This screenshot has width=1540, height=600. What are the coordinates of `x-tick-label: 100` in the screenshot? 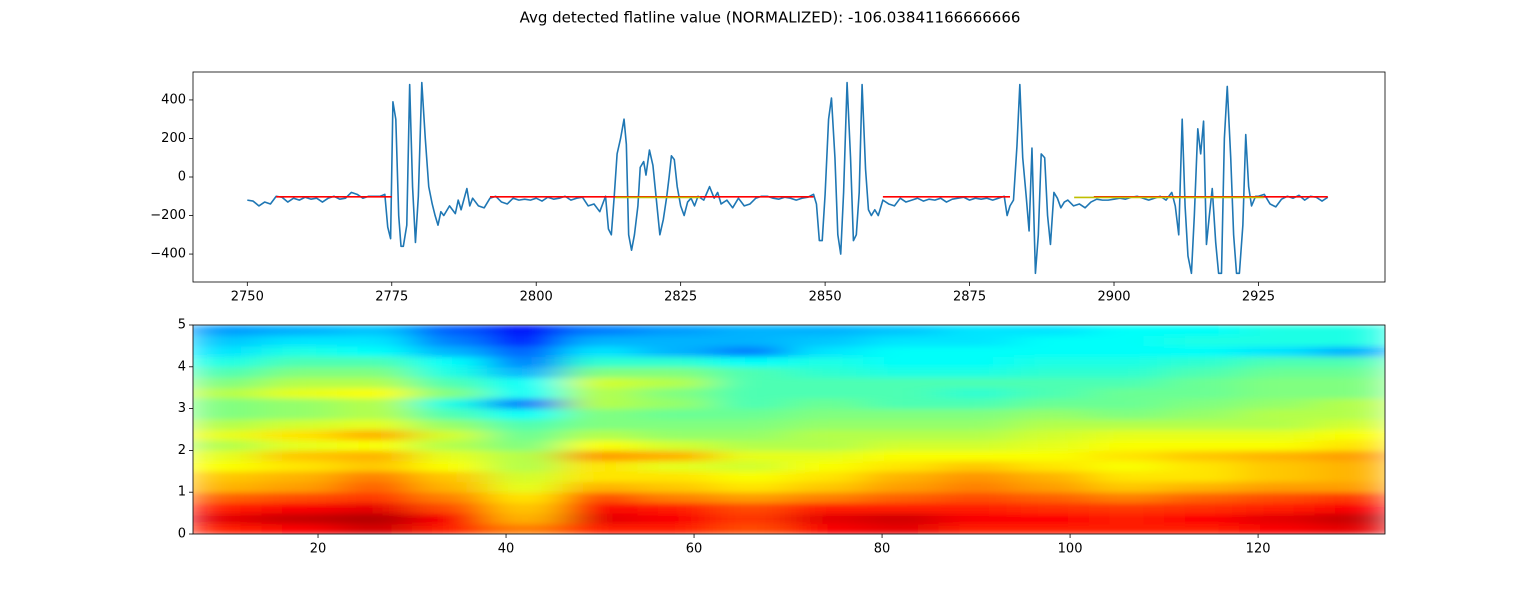 It's located at (1070, 549).